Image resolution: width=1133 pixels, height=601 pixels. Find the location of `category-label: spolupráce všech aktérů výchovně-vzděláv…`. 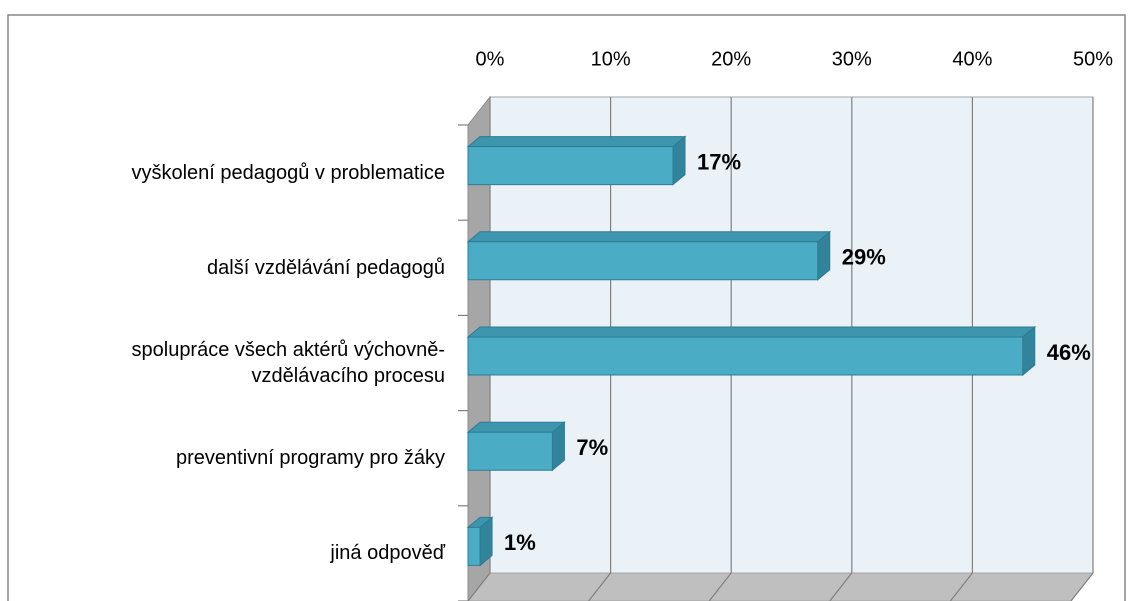

category-label: spolupráce všech aktérů výchovně-vzděláv… is located at coordinates (288, 362).